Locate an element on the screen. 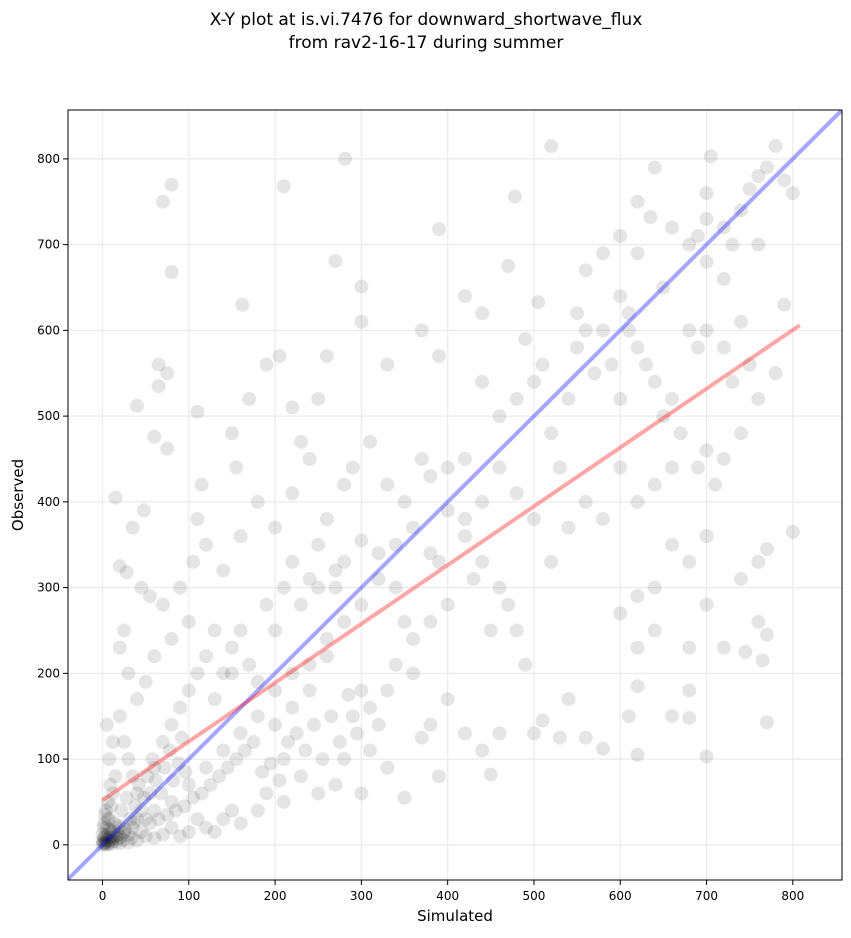 This screenshot has width=851, height=938. x-axis-label: Simulated is located at coordinates (455, 916).